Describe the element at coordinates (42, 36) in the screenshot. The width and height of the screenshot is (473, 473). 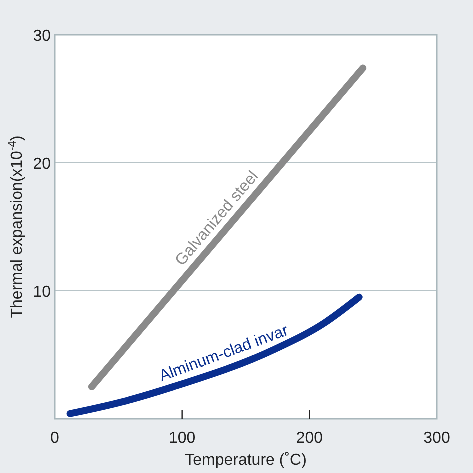
I see `y-tick-label: 30` at that location.